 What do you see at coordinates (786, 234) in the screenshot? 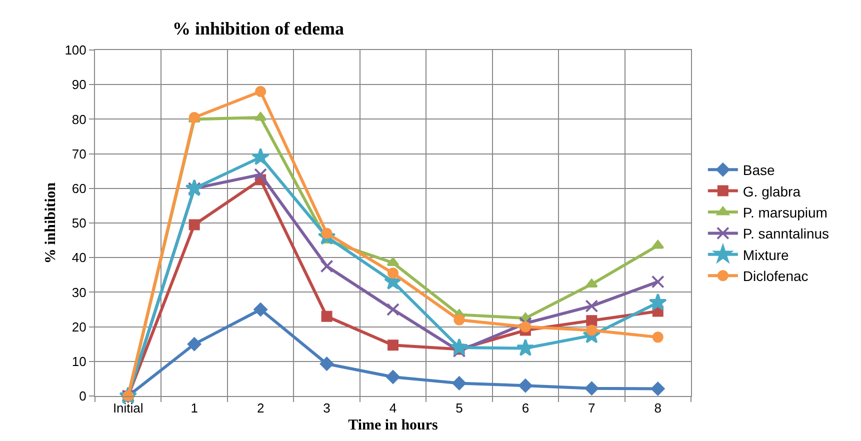
I see `legend-label: P. sanntalinus` at bounding box center [786, 234].